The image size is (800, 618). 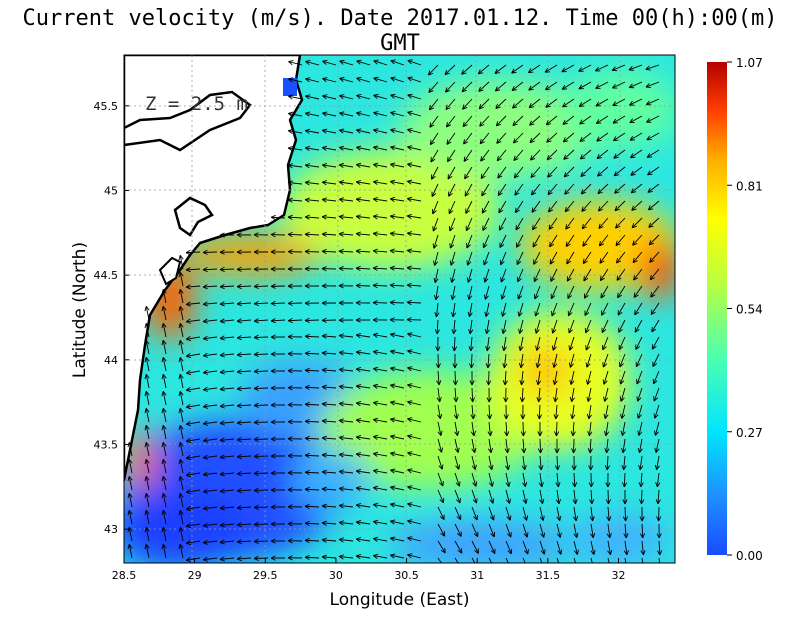 What do you see at coordinates (749, 63) in the screenshot?
I see `colorbar-tick-label: 1.07` at bounding box center [749, 63].